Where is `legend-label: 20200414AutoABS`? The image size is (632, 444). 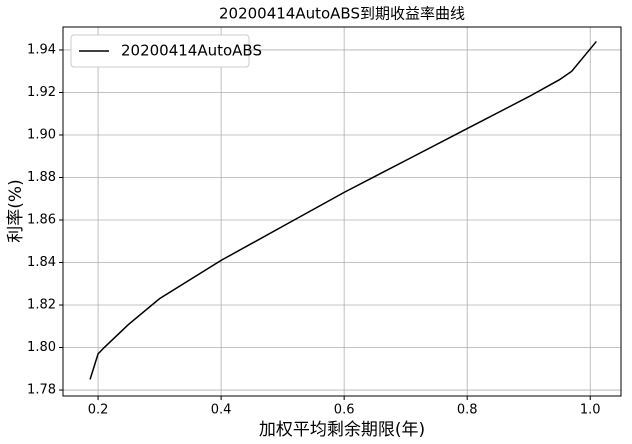
legend-label: 20200414AutoABS is located at coordinates (191, 51).